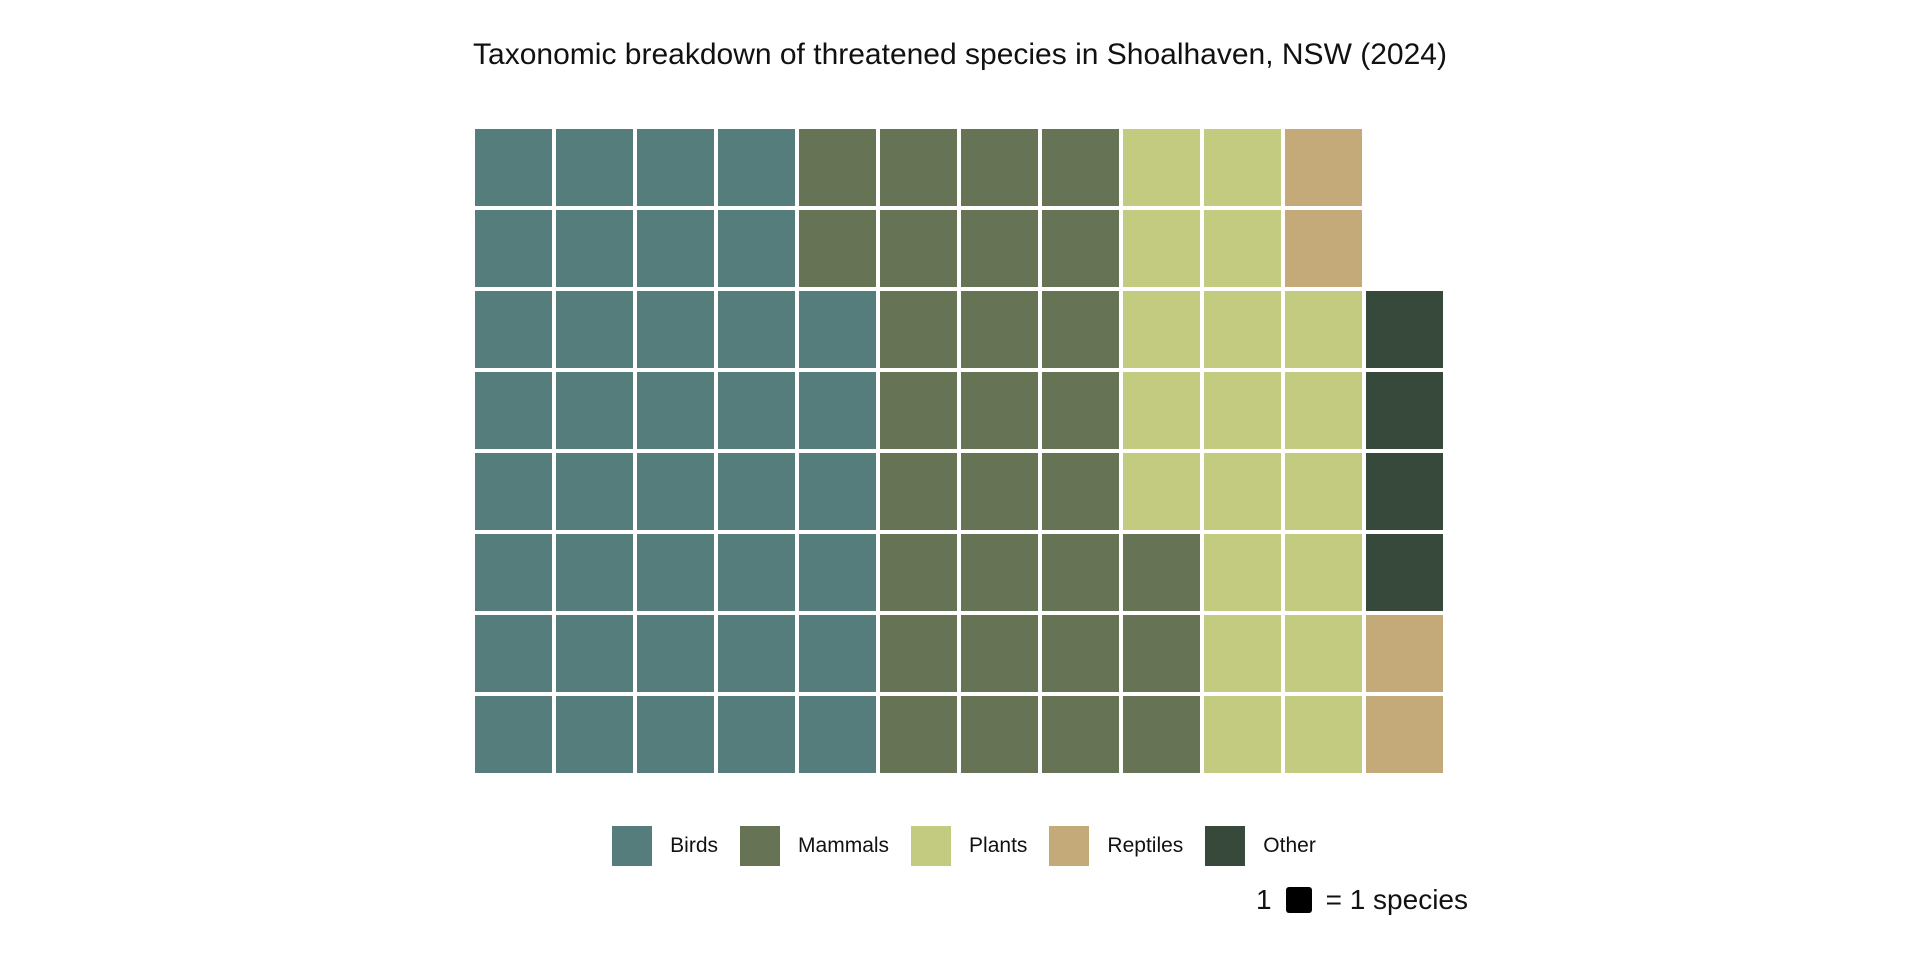 This screenshot has width=1920, height=960. What do you see at coordinates (694, 845) in the screenshot?
I see `legend-label: Birds` at bounding box center [694, 845].